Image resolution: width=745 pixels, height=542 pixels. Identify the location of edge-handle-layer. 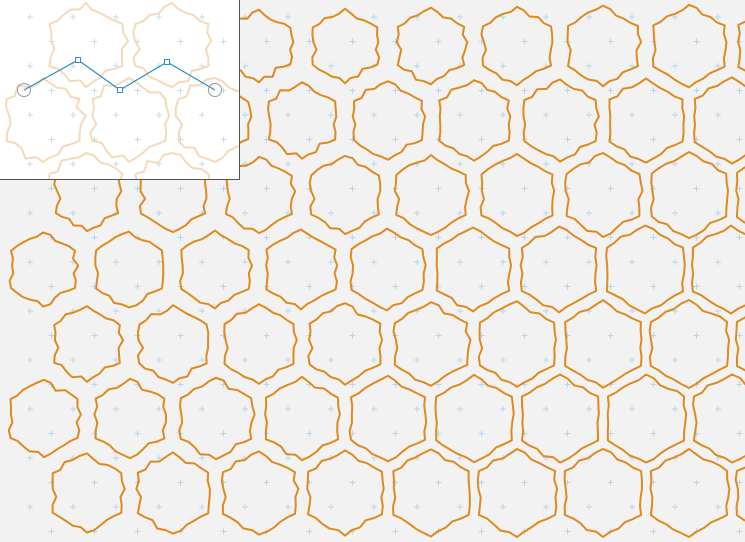
(119, 77).